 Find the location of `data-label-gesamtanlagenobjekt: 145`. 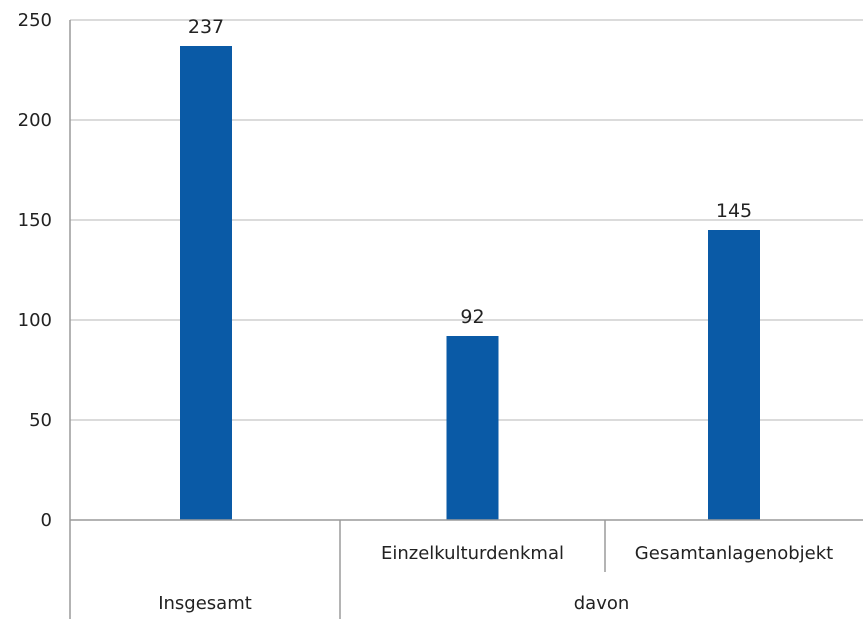

data-label-gesamtanlagenobjekt: 145 is located at coordinates (734, 211).